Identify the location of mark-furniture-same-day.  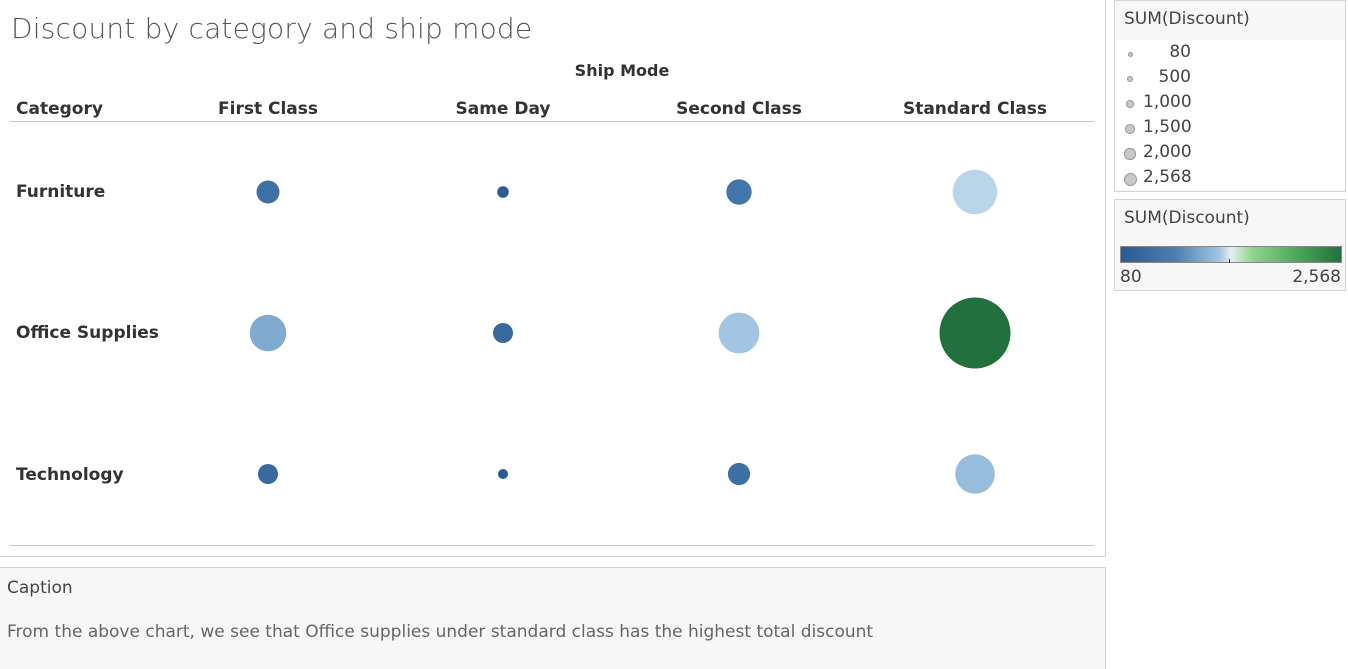
(503, 192).